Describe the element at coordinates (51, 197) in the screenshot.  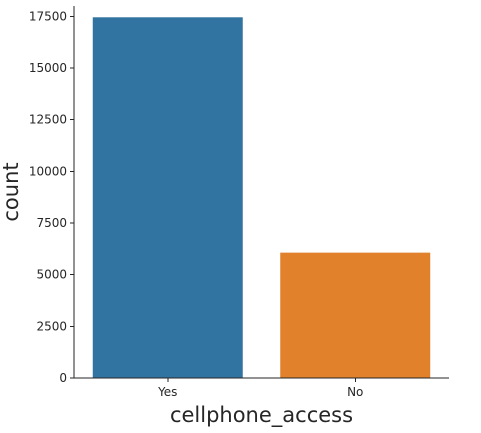
I see `y-axis-ticks: 0 2500 5000 7500 10000 12500 15000 17500` at that location.